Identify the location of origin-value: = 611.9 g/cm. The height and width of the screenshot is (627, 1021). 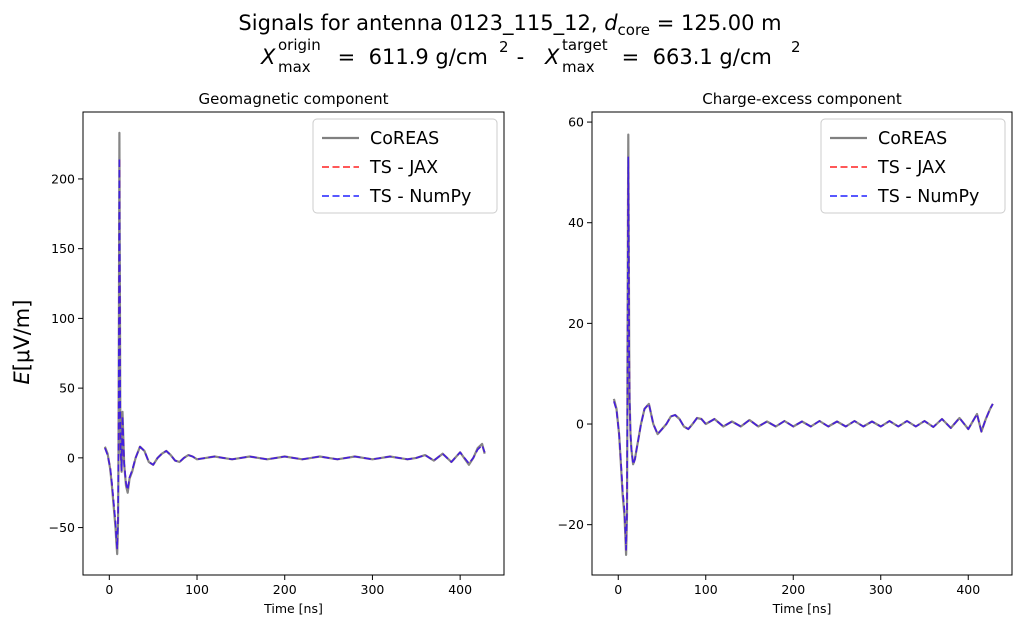
(409, 57).